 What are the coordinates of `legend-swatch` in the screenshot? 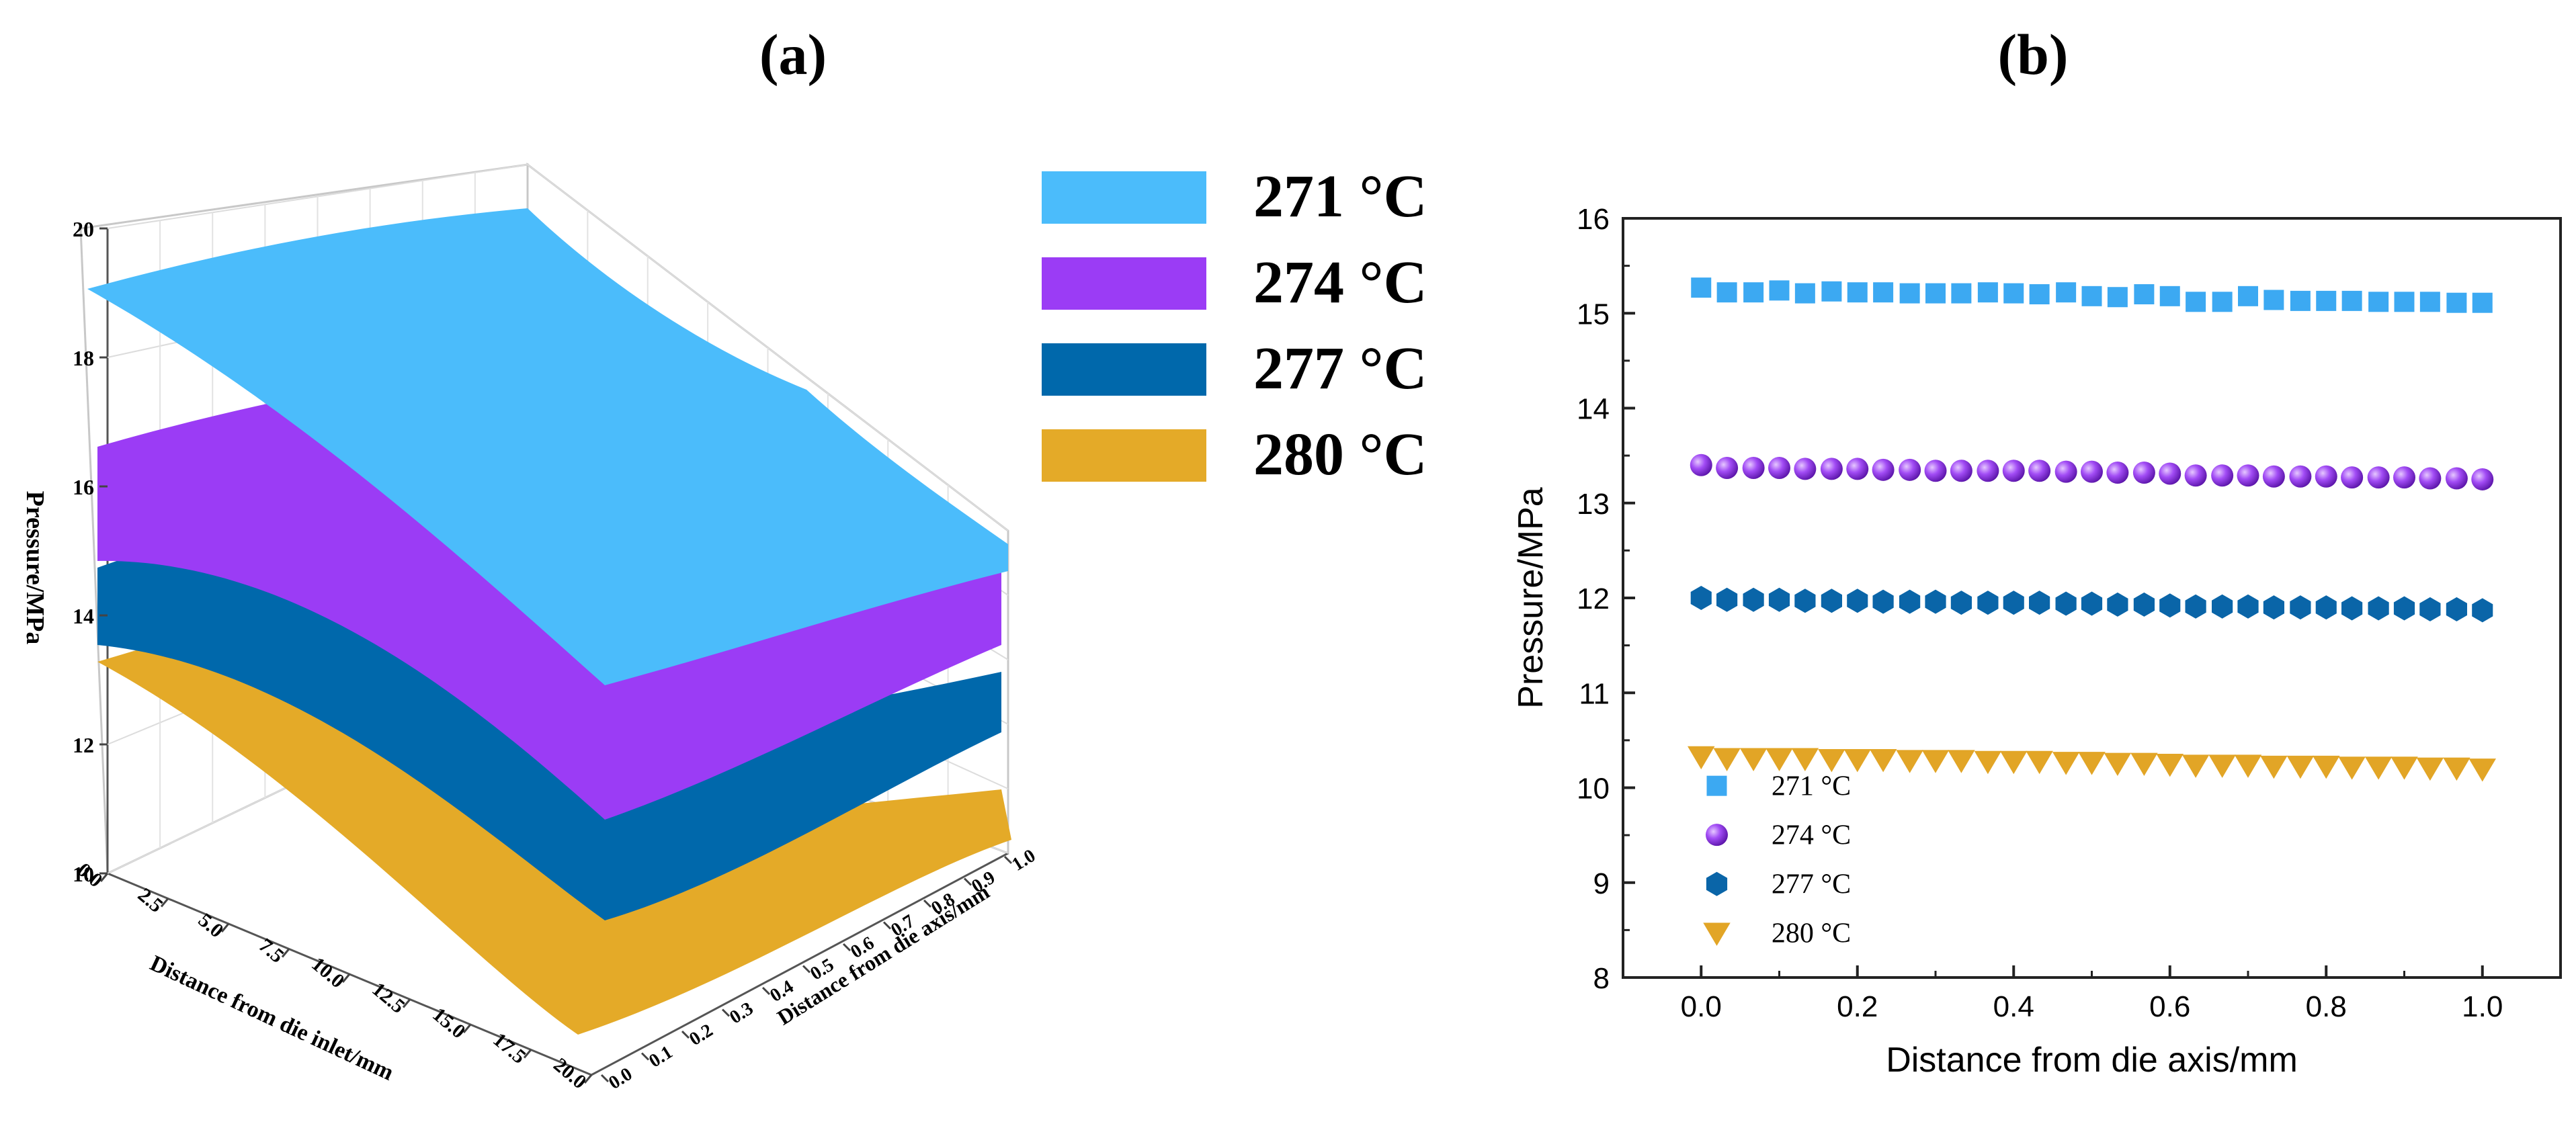 It's located at (1124, 283).